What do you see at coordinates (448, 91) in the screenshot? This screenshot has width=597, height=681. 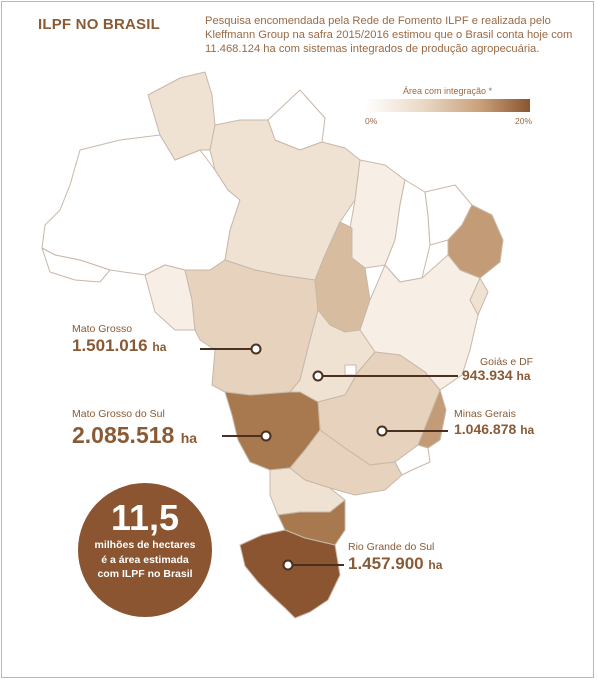 I see `legend-title: Área com integração *` at bounding box center [448, 91].